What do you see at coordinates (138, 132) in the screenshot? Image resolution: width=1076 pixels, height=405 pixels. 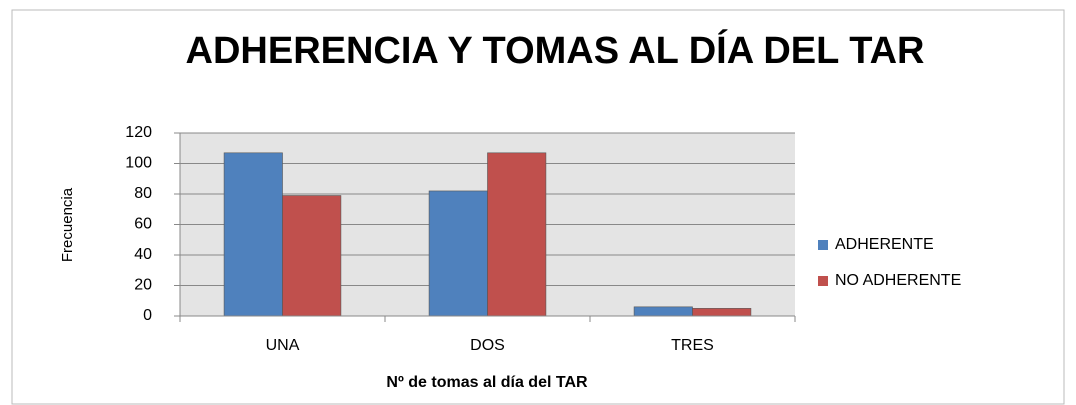 I see `y-tick-label: 120` at bounding box center [138, 132].